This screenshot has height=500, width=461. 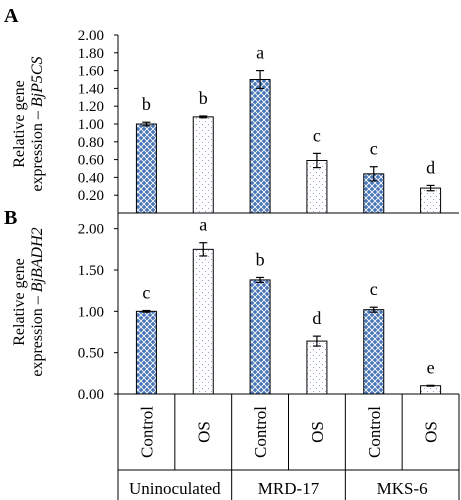 What do you see at coordinates (11, 16) in the screenshot?
I see `panel-label: A` at bounding box center [11, 16].